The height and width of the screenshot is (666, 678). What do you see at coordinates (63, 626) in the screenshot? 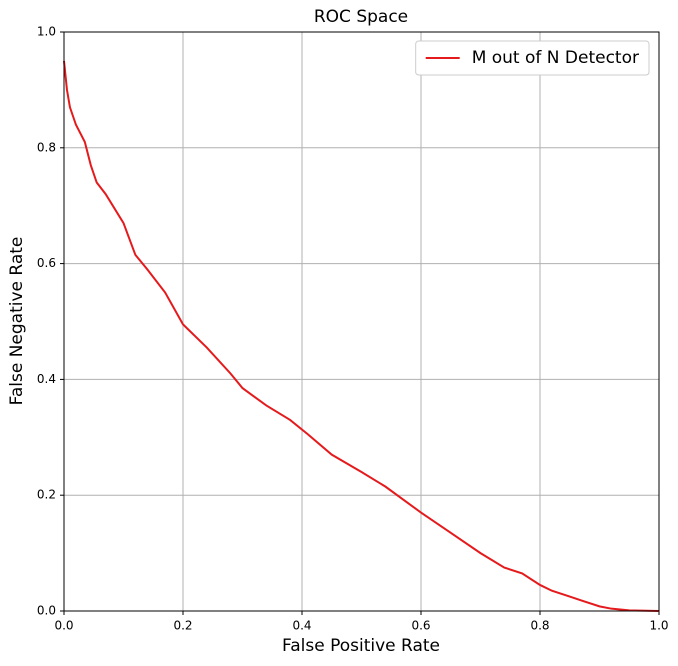
I see `x-tick-label: 0.0` at bounding box center [63, 626].